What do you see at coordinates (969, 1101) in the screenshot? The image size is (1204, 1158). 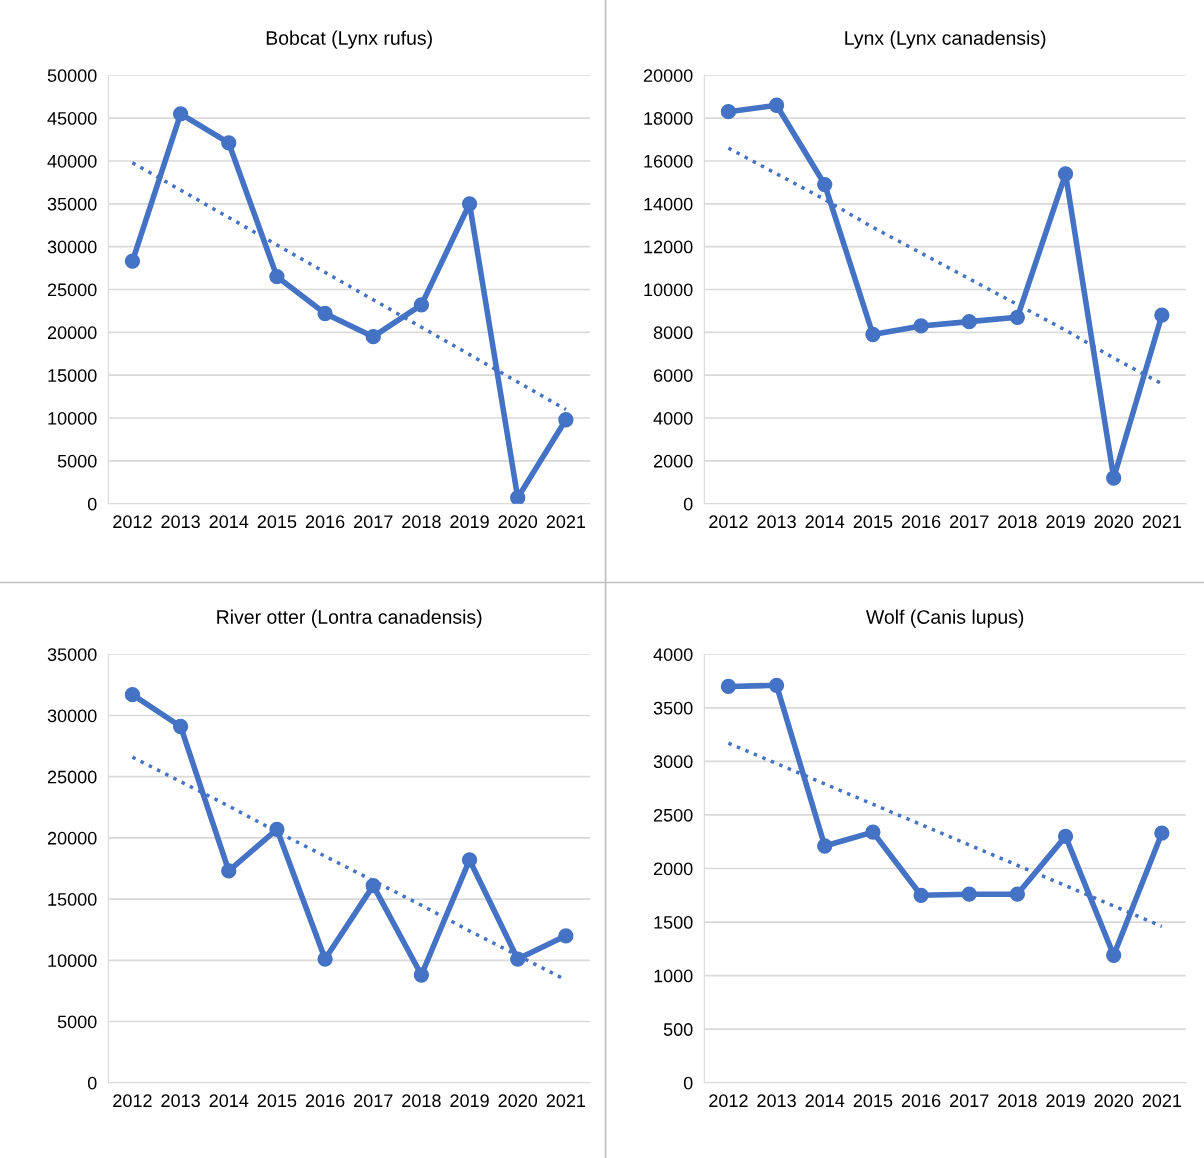 I see `x-tick-label: 2017` at bounding box center [969, 1101].